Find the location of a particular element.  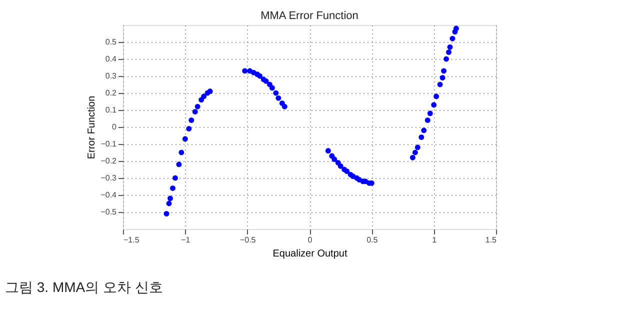

chart-title: MMA Error Function is located at coordinates (309, 16).